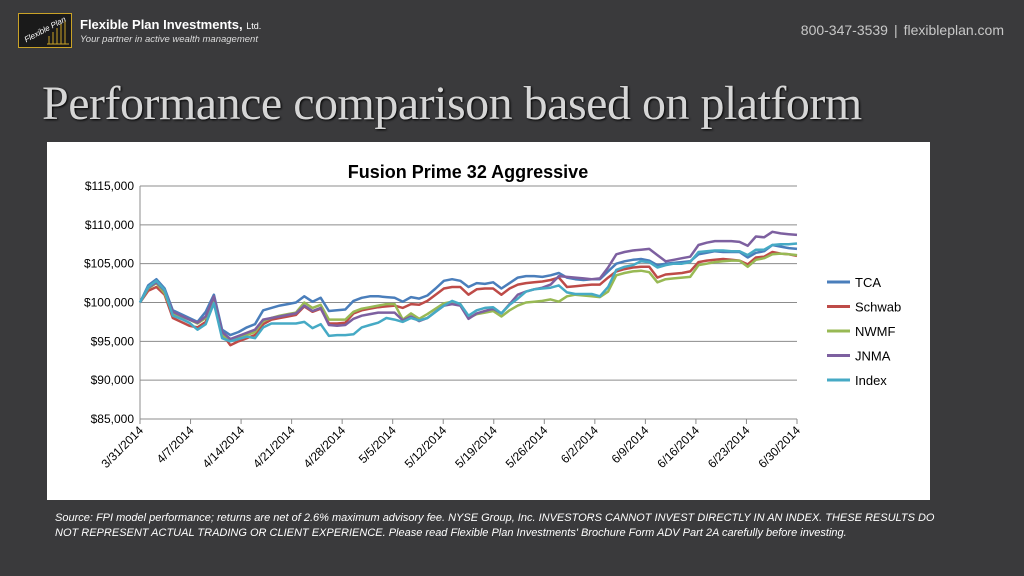 The width and height of the screenshot is (1024, 576). I want to click on series-line-nwmf, so click(468, 297).